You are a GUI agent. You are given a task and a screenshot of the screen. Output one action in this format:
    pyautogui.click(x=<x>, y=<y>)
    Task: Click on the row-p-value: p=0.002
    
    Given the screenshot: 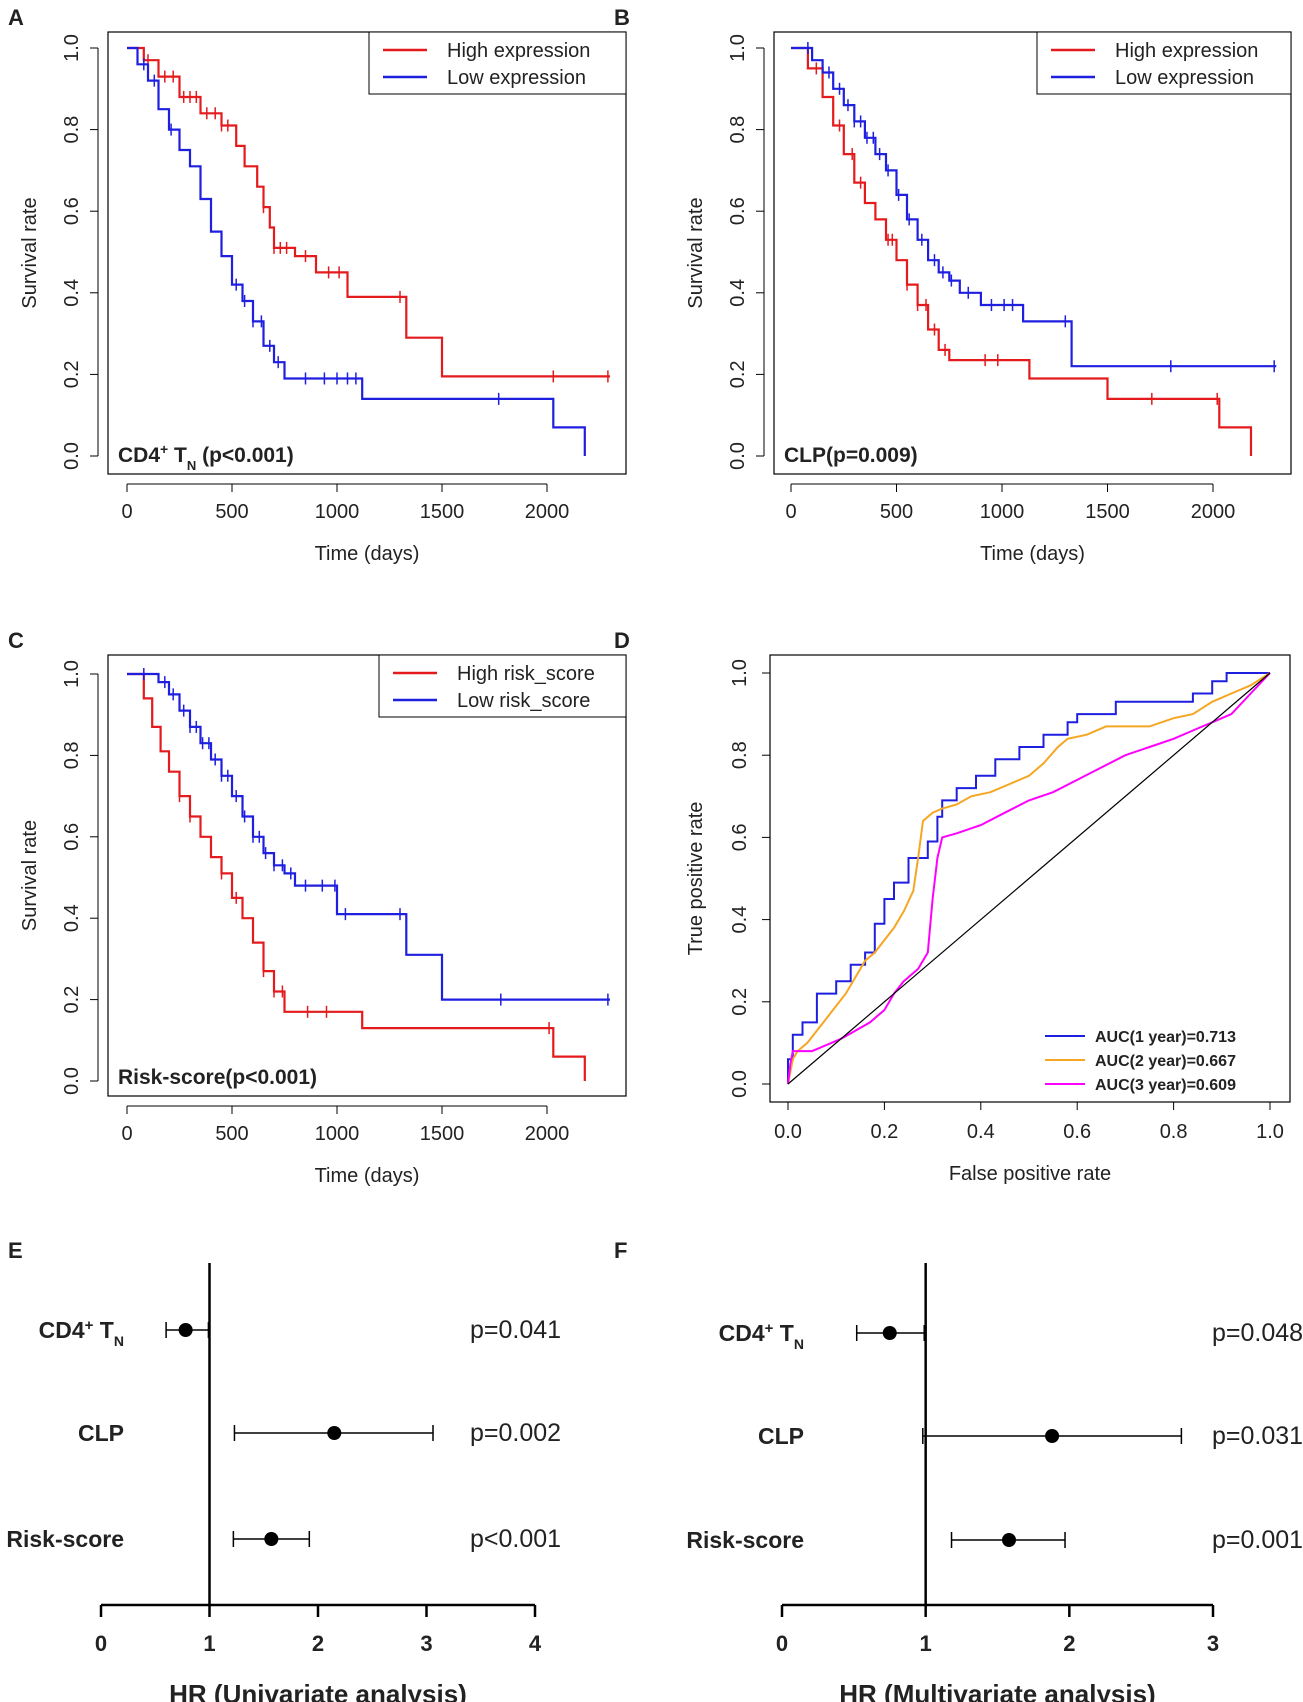 What is the action you would take?
    pyautogui.click(x=515, y=1433)
    